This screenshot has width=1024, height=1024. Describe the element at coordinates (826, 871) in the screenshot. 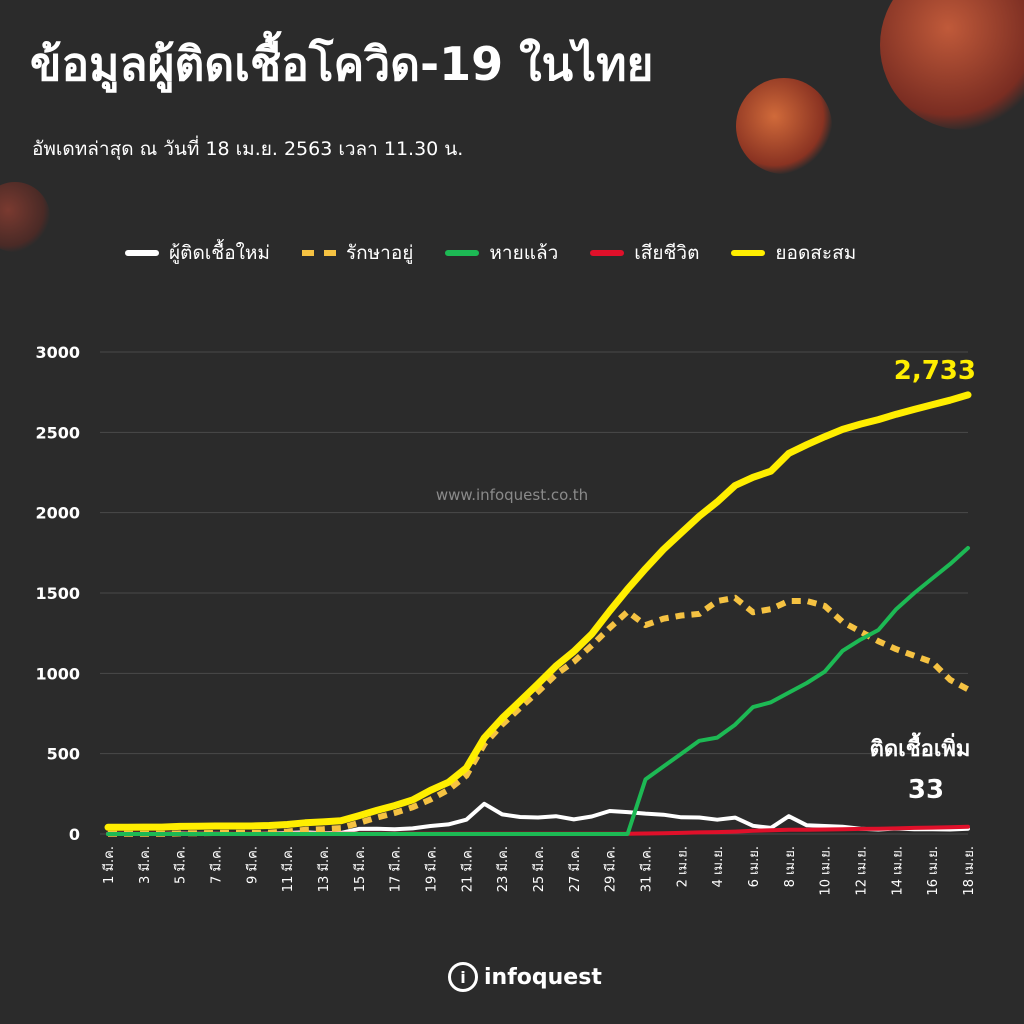

I see `x-tick-label: 10 เม.ย.` at that location.